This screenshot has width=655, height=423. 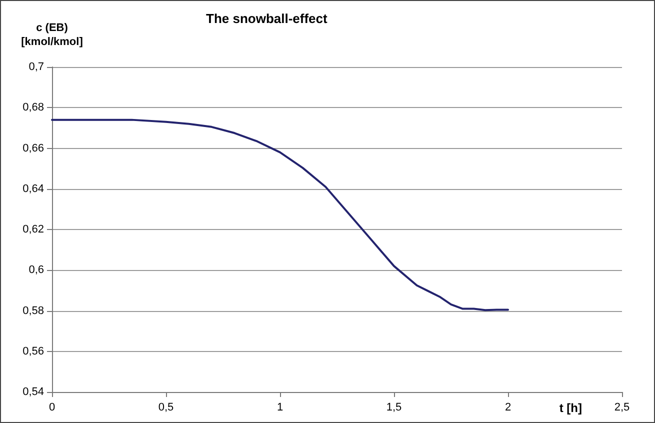 What do you see at coordinates (36, 67) in the screenshot?
I see `y-tick-label: 0,7` at bounding box center [36, 67].